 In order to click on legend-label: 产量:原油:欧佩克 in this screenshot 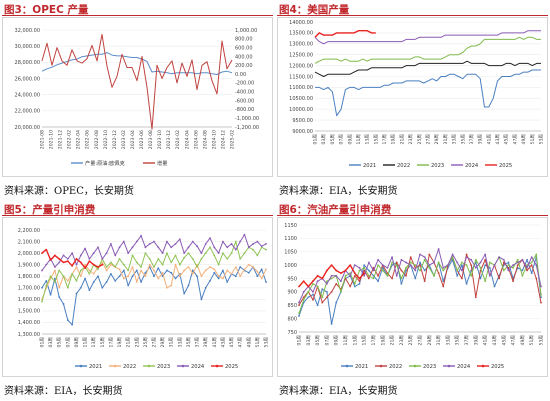, I will do `click(105, 163)`.